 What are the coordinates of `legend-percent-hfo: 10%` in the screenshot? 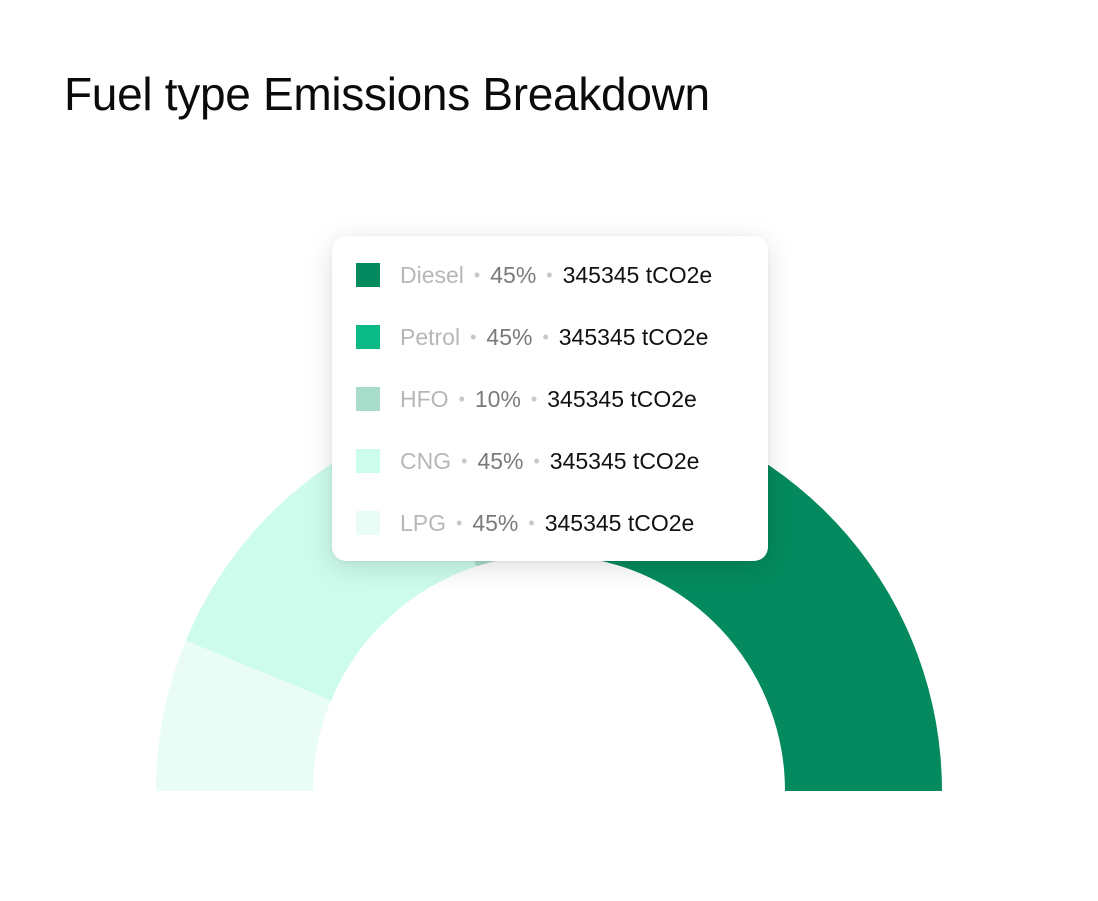 It's located at (497, 398).